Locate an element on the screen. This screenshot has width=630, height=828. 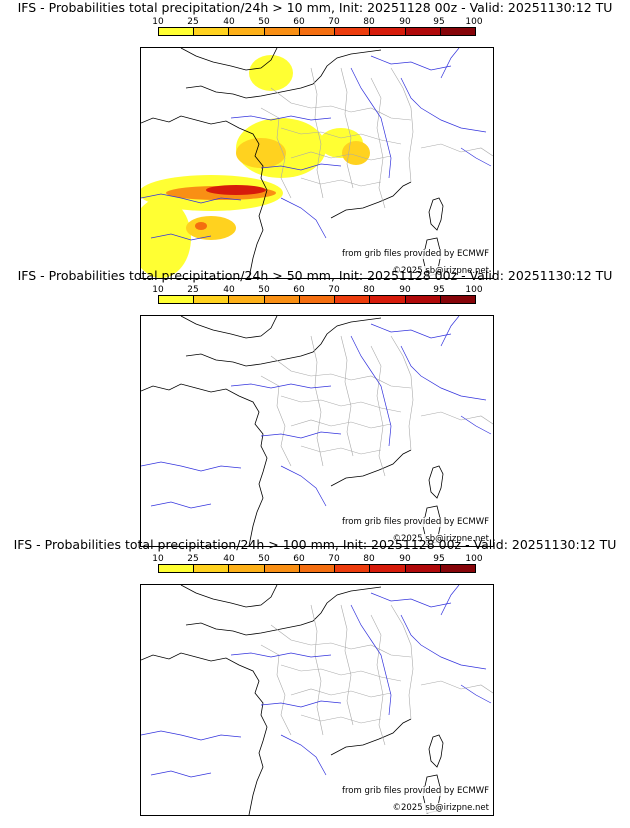
precip-area-very-high is located at coordinates (236, 190).